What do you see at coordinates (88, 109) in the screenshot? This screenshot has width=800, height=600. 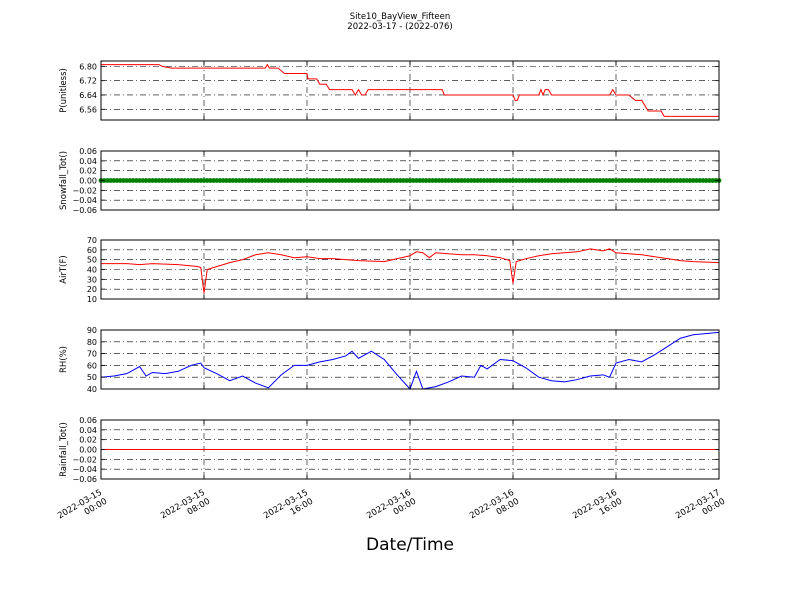 I see `y-tick-label: 6.56` at bounding box center [88, 109].